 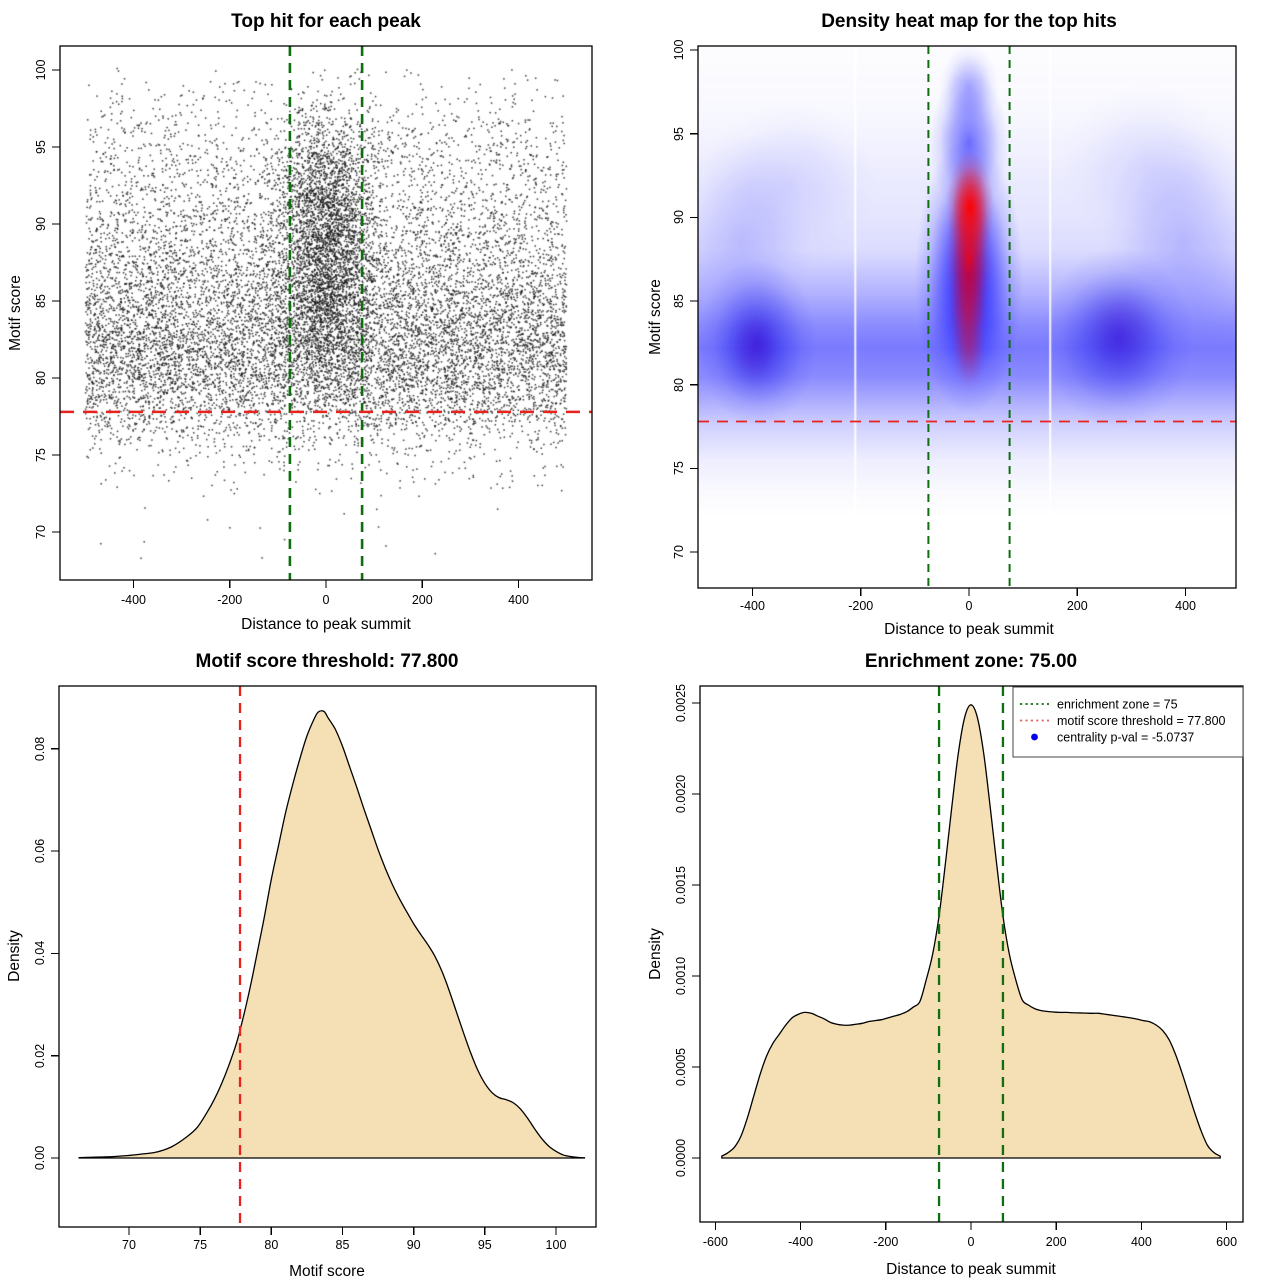 I want to click on x-tick-label: -600, so click(x=715, y=1242).